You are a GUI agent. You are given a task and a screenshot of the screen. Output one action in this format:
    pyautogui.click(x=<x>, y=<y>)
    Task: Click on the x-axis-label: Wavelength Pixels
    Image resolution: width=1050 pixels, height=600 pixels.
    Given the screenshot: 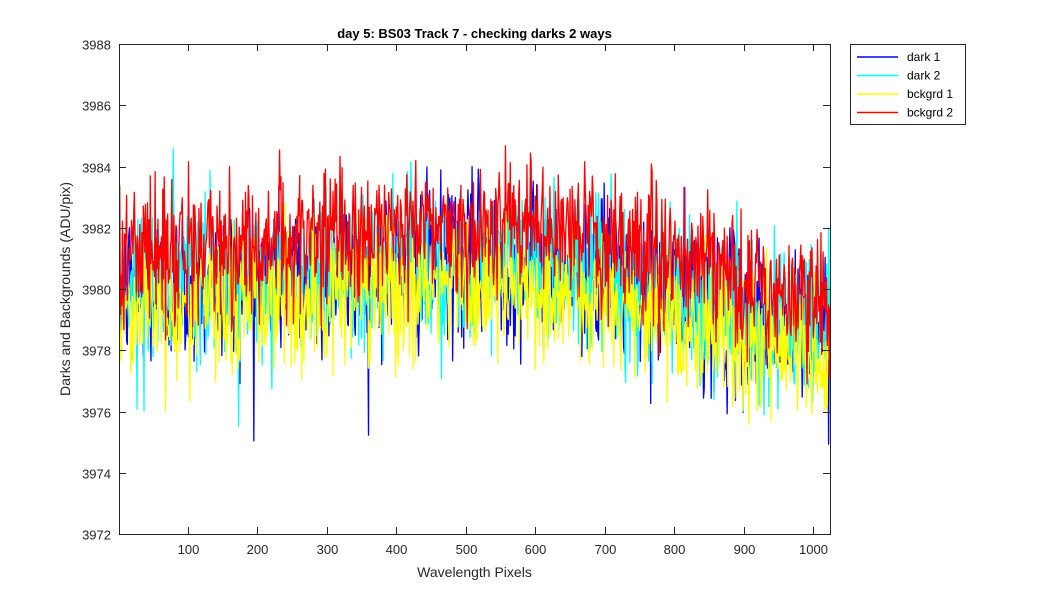 What is the action you would take?
    pyautogui.click(x=474, y=572)
    